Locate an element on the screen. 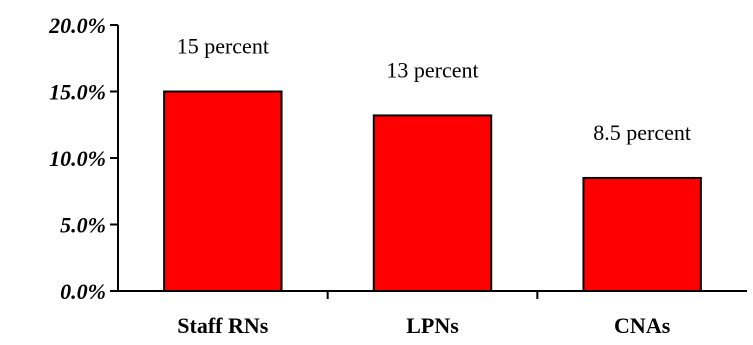 The image size is (753, 345). x-category-label: LPNs is located at coordinates (432, 325).